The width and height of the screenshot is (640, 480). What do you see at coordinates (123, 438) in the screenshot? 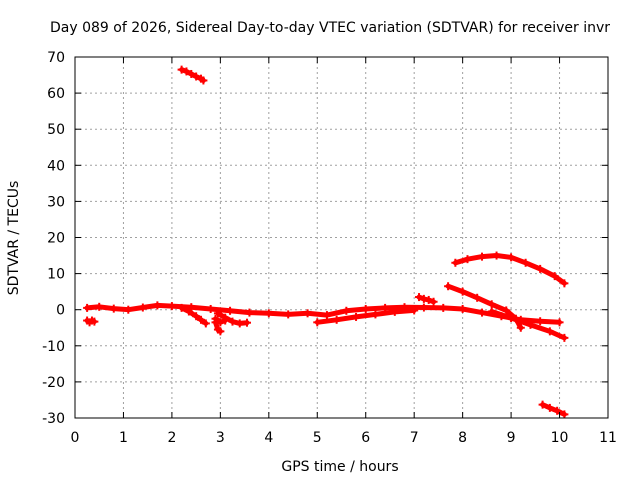
I see `x-tick-label: 1` at bounding box center [123, 438].